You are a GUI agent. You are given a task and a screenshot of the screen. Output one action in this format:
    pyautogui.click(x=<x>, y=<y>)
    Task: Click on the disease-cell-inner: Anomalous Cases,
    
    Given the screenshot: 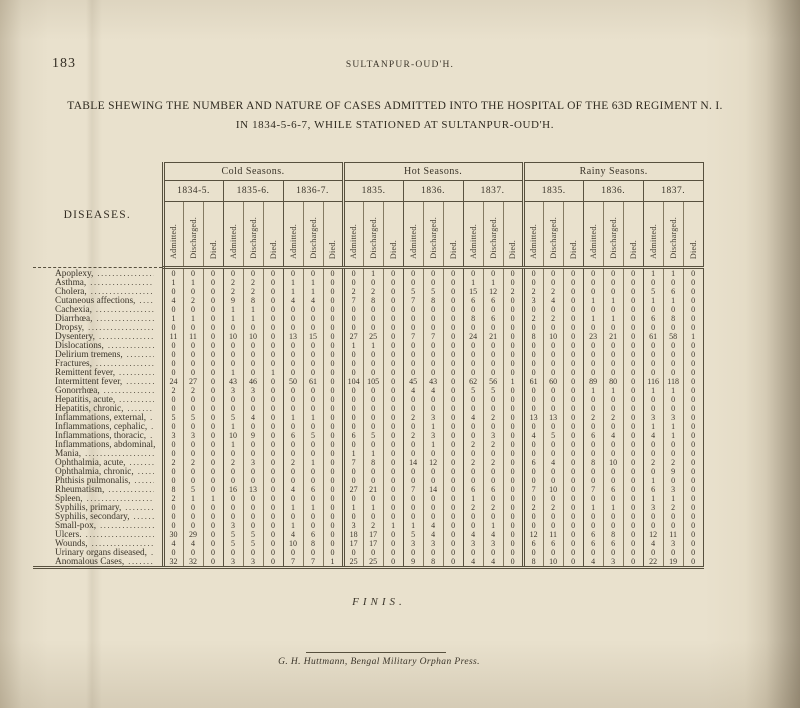 What is the action you would take?
    pyautogui.click(x=97, y=560)
    